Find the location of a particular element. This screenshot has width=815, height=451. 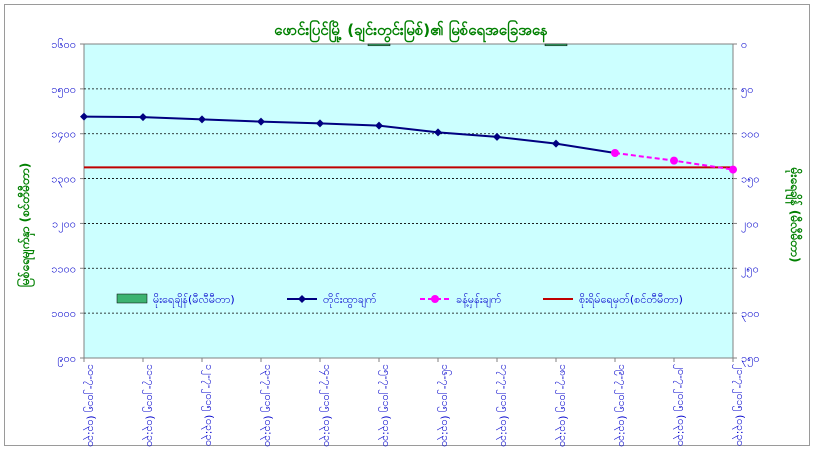

y-tick-label-left: ၁၁၀၀ is located at coordinates (63, 268).